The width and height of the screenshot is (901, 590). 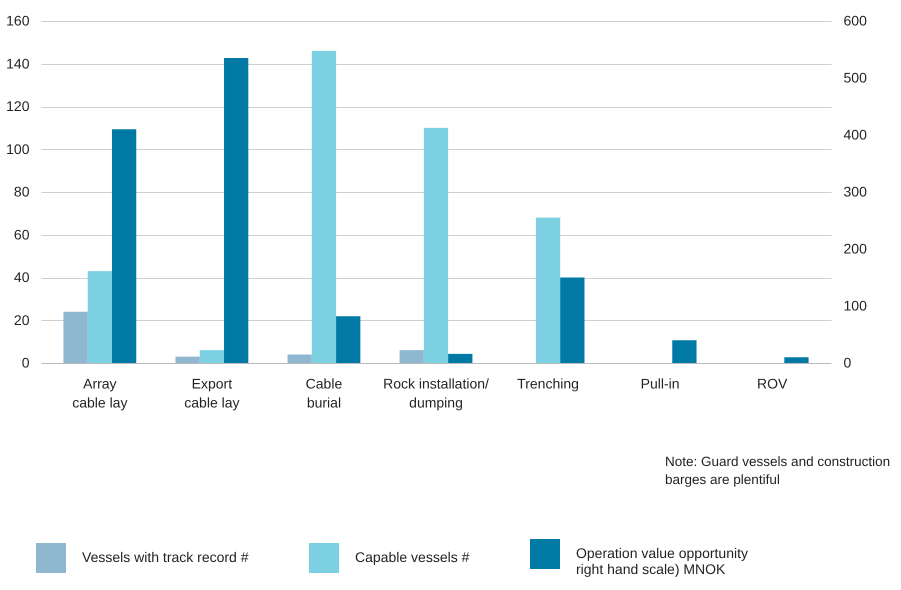 What do you see at coordinates (856, 192) in the screenshot?
I see `y2-tick-label: 300` at bounding box center [856, 192].